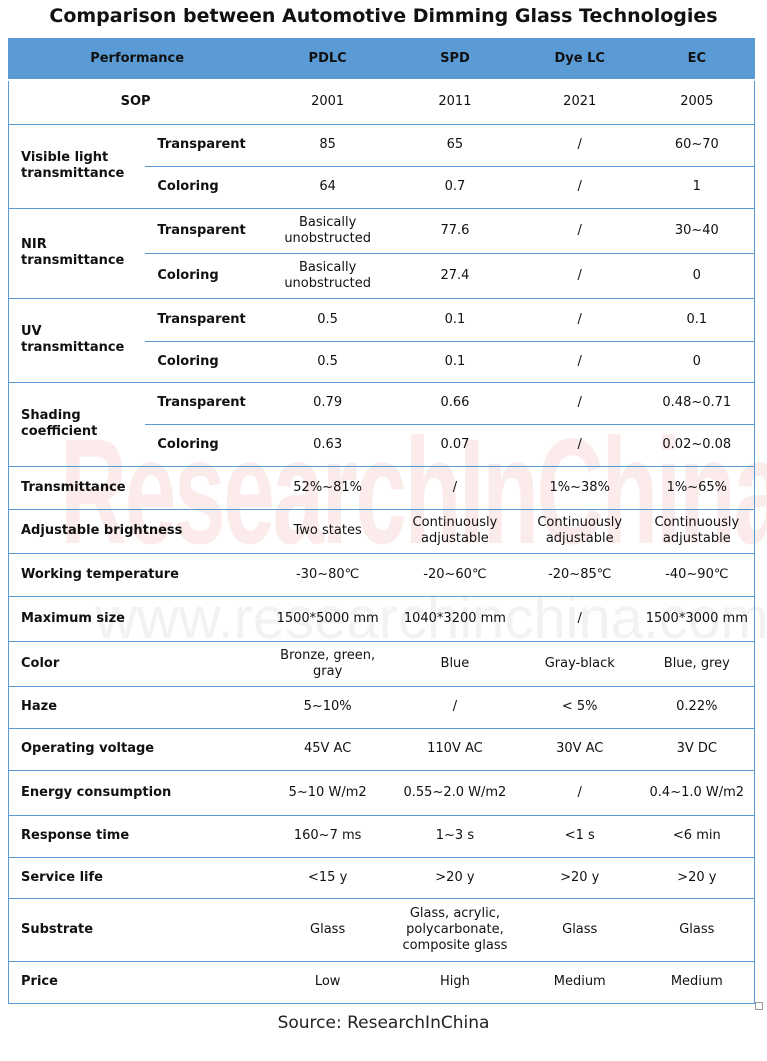 This screenshot has width=767, height=1061. Describe the element at coordinates (759, 1006) in the screenshot. I see `resize-handle` at that location.